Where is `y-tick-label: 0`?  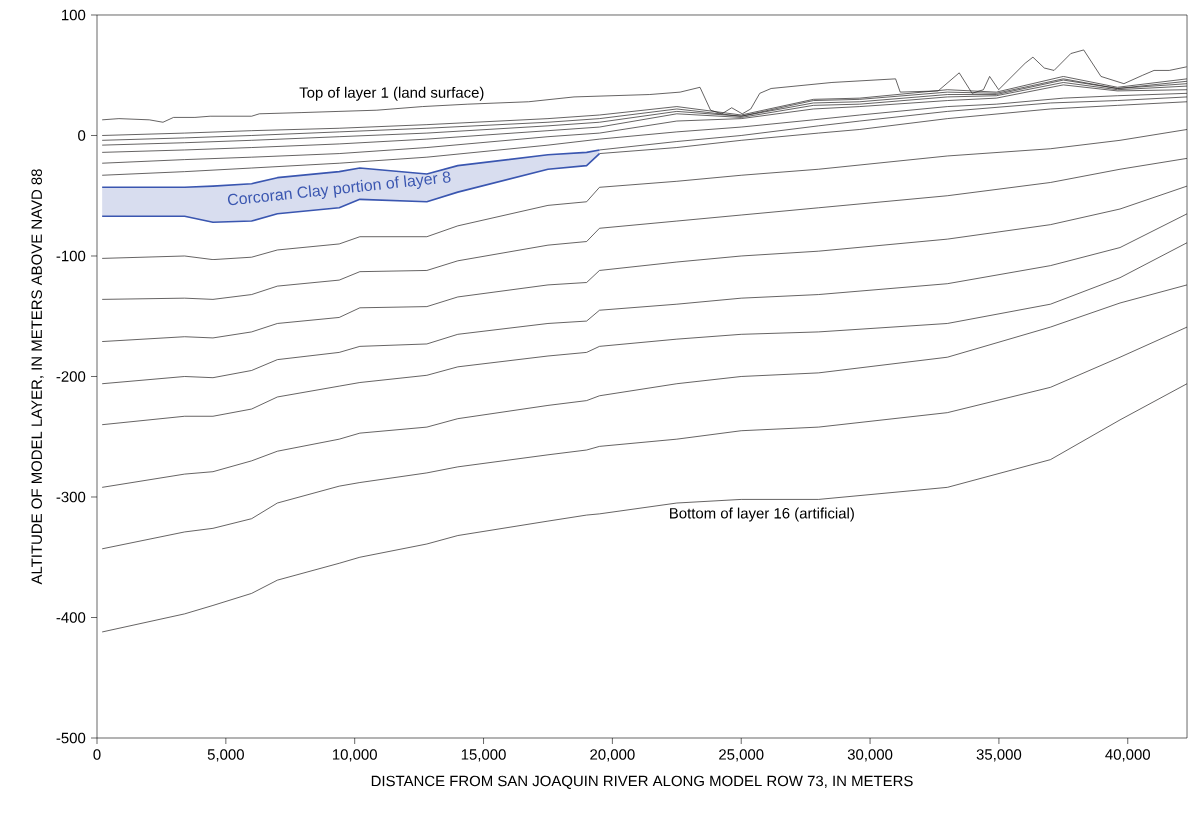
y-tick-label: 0 is located at coordinates (82, 135).